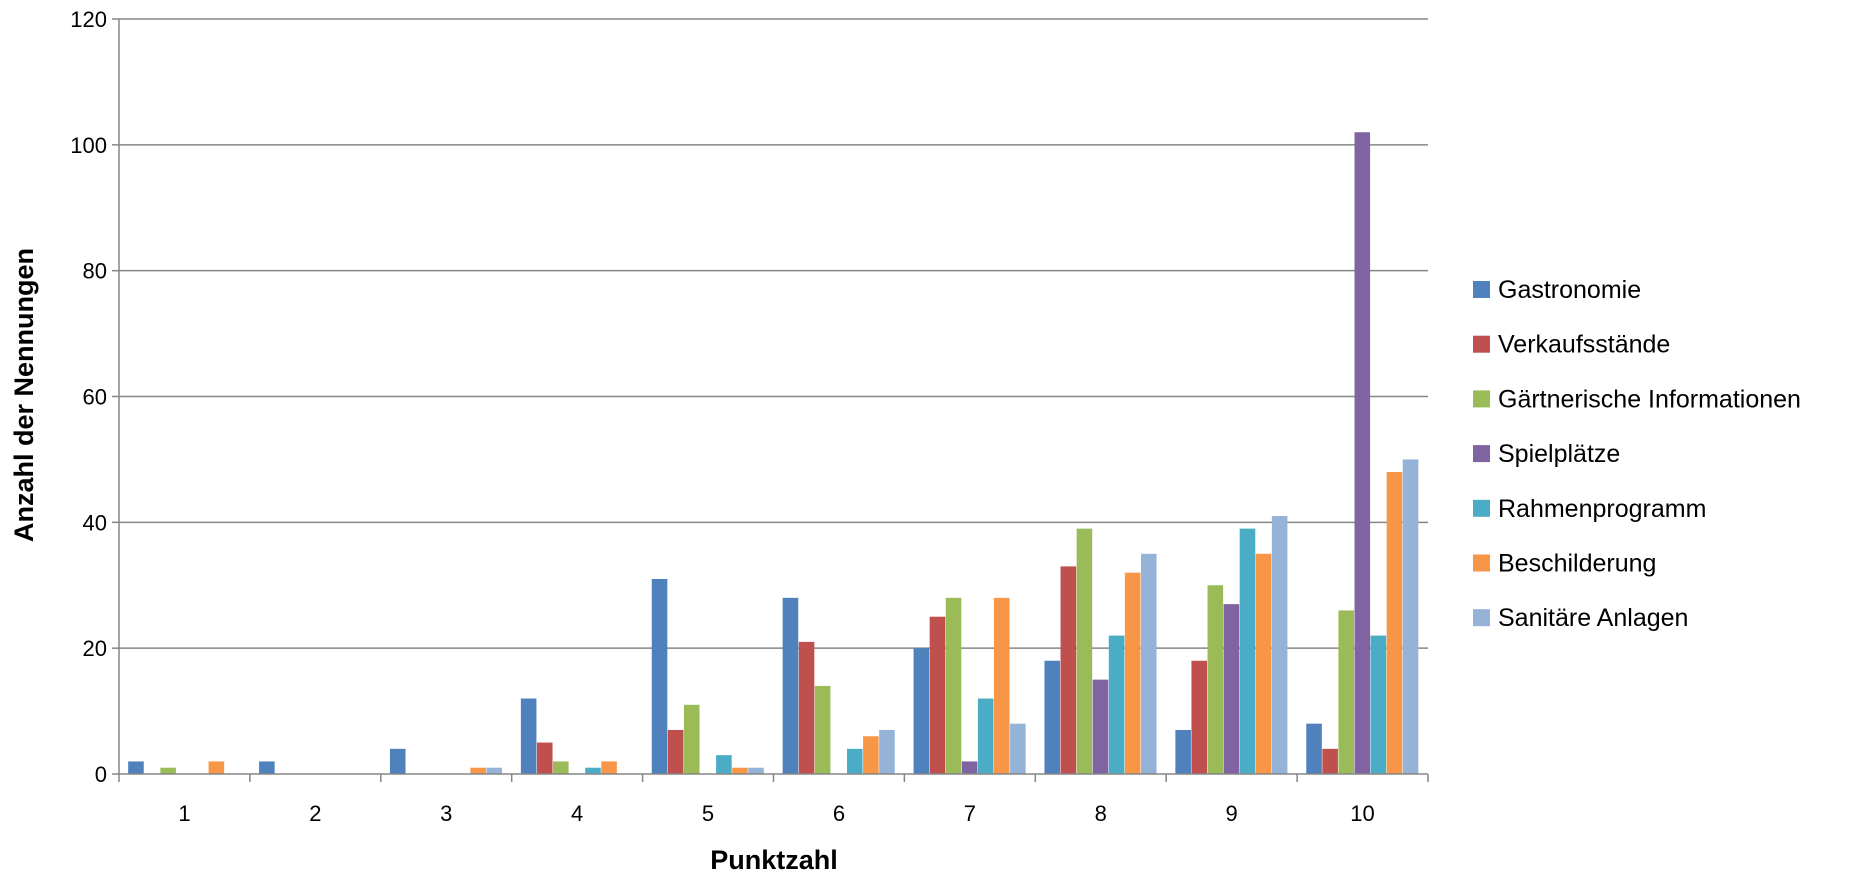 This screenshot has height=881, width=1864. What do you see at coordinates (95, 271) in the screenshot?
I see `y-tick-label: 80` at bounding box center [95, 271].